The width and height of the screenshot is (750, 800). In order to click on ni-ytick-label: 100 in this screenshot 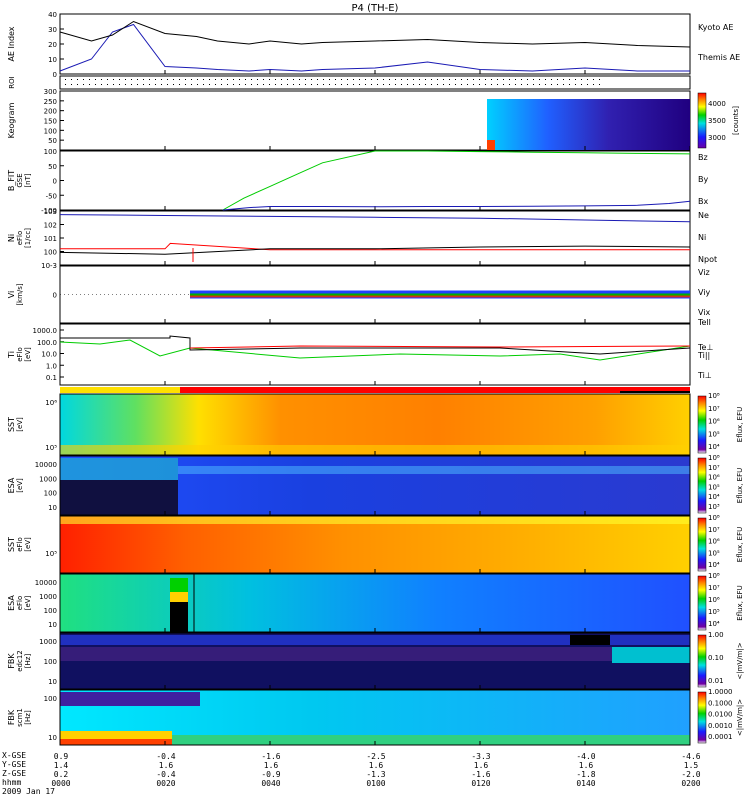, I will do `click(50, 253)`.